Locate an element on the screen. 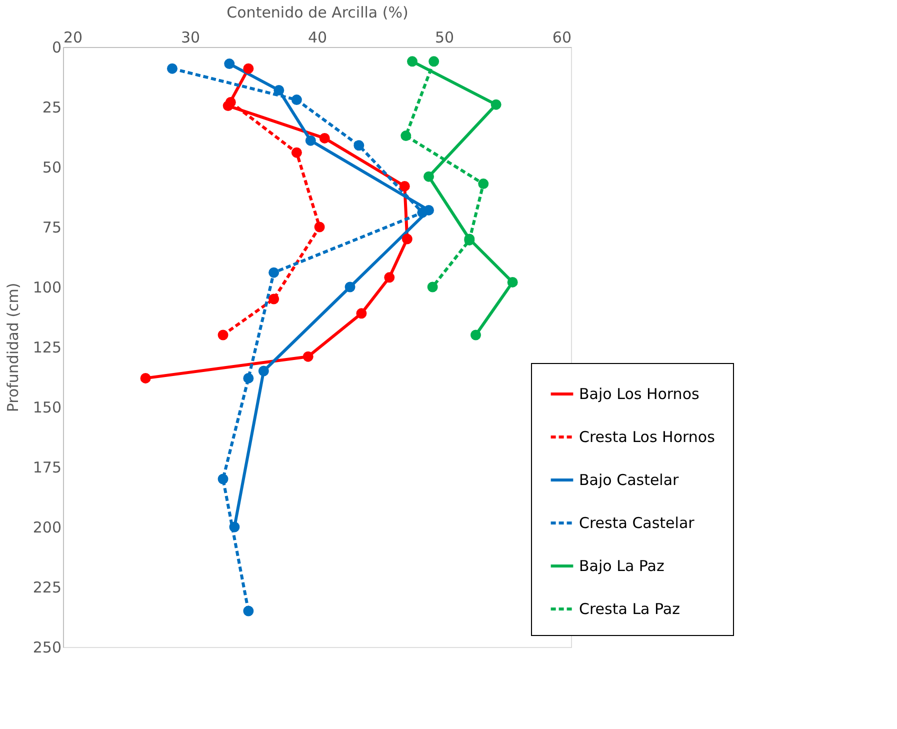 The height and width of the screenshot is (729, 897). x-tick-label: 60 is located at coordinates (562, 37).